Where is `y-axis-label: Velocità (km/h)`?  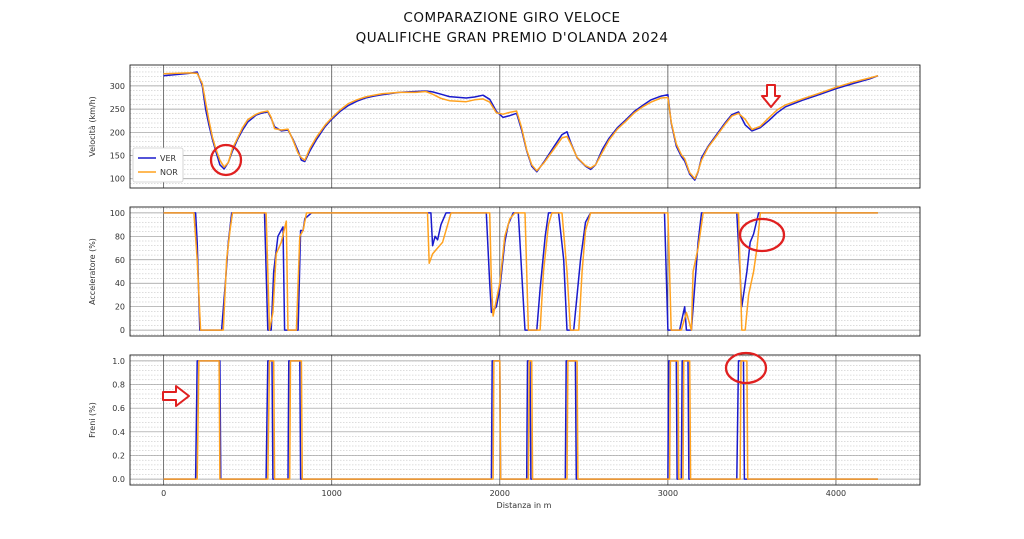 y-axis-label: Velocità (km/h) is located at coordinates (92, 126).